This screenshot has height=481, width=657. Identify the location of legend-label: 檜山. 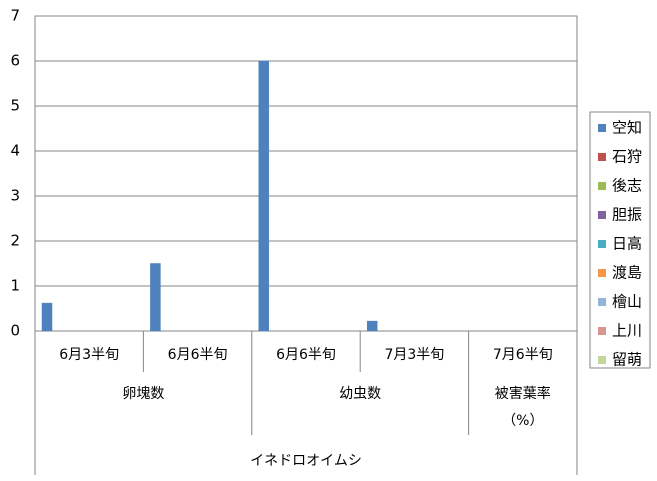
(627, 302).